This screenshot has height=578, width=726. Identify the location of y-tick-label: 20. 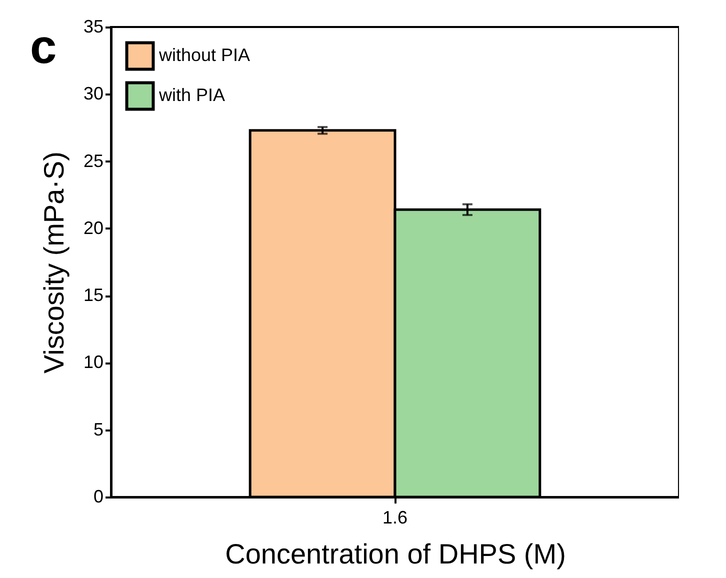
(93, 228).